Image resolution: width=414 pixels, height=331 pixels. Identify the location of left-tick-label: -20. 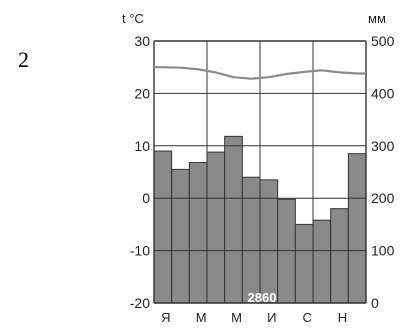
(140, 303).